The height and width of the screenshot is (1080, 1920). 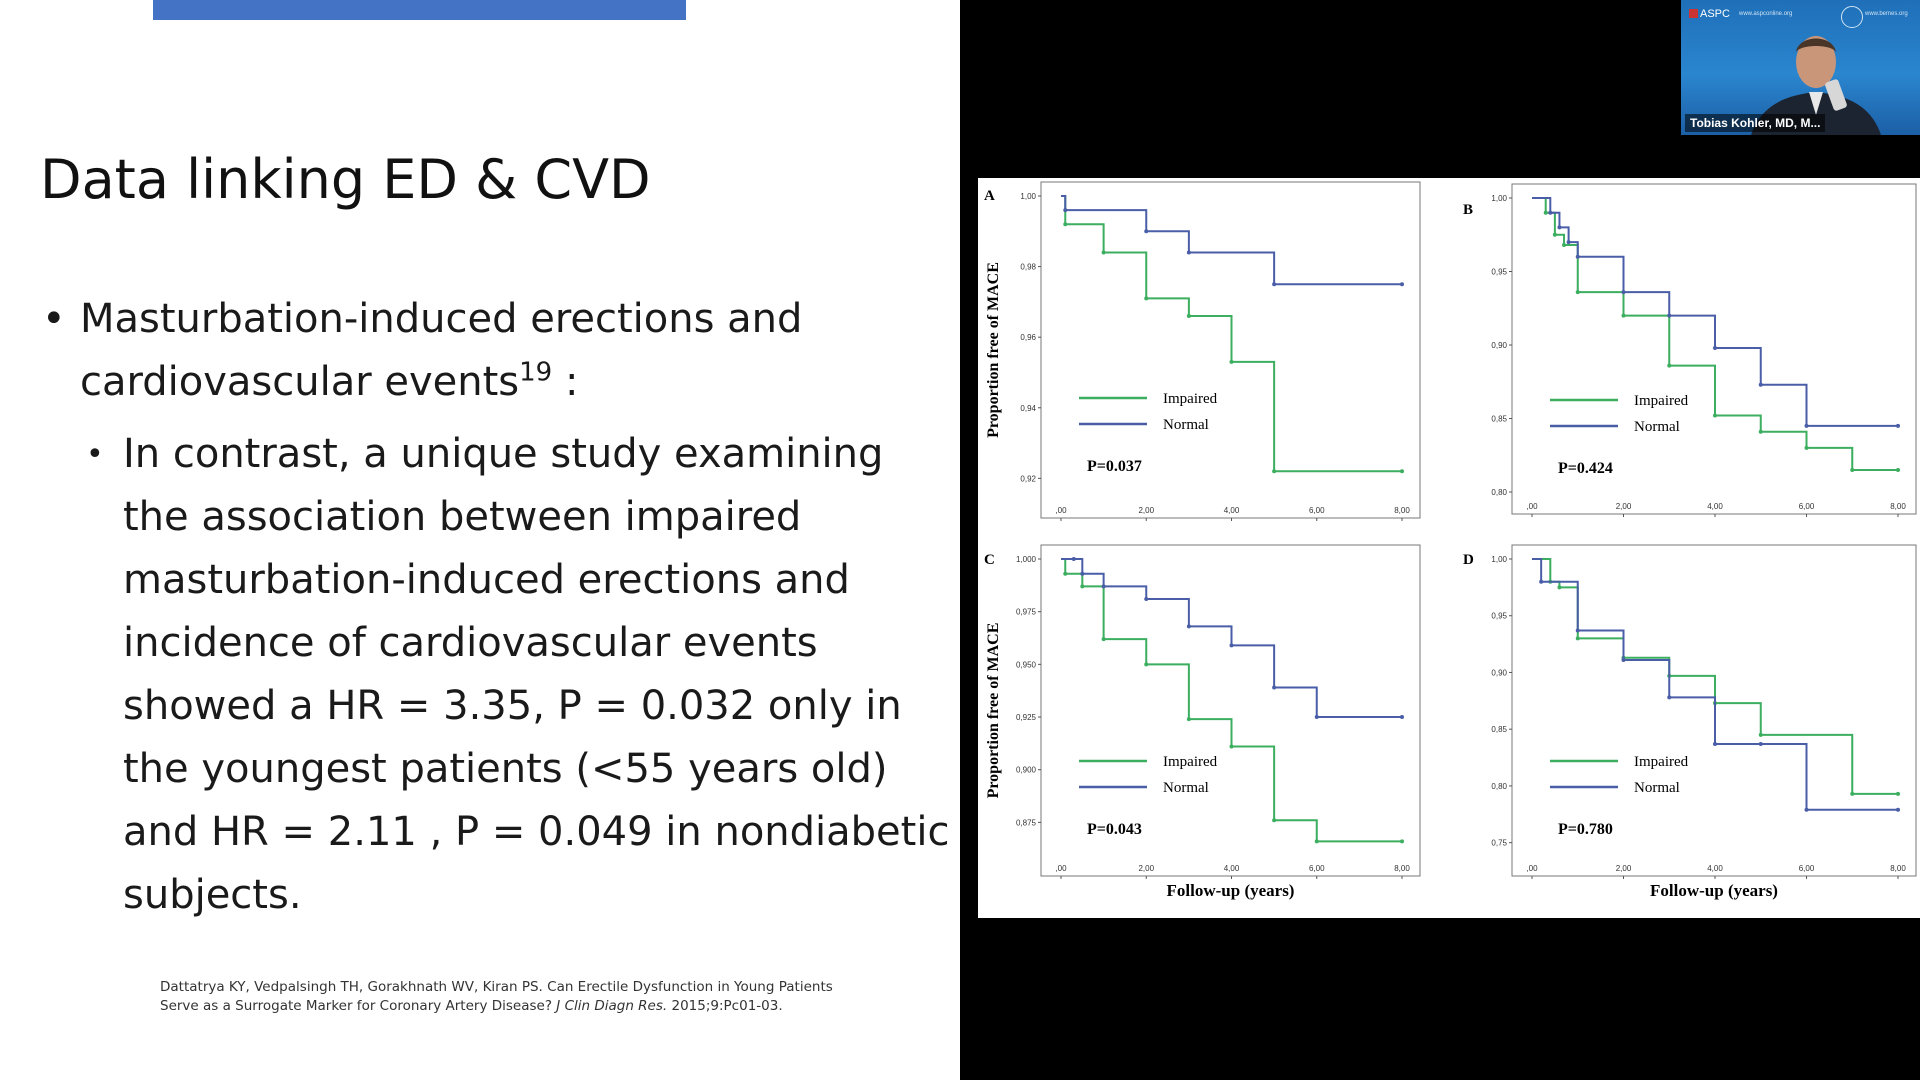 What do you see at coordinates (1499, 419) in the screenshot?
I see `y-tick-label: 0,85` at bounding box center [1499, 419].